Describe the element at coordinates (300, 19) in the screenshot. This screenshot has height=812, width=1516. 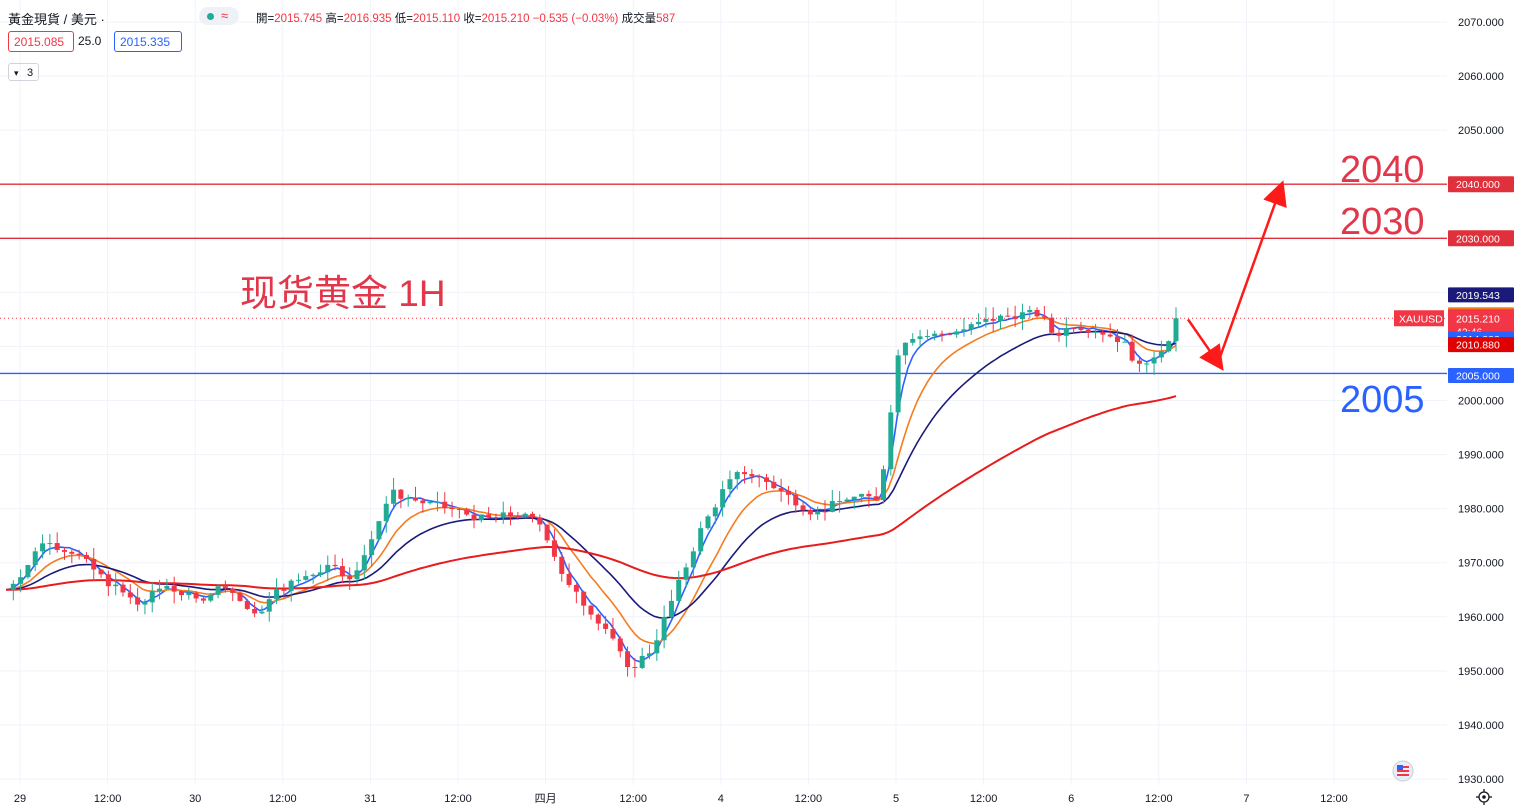
I see `ohlc-value: 2015.745` at that location.